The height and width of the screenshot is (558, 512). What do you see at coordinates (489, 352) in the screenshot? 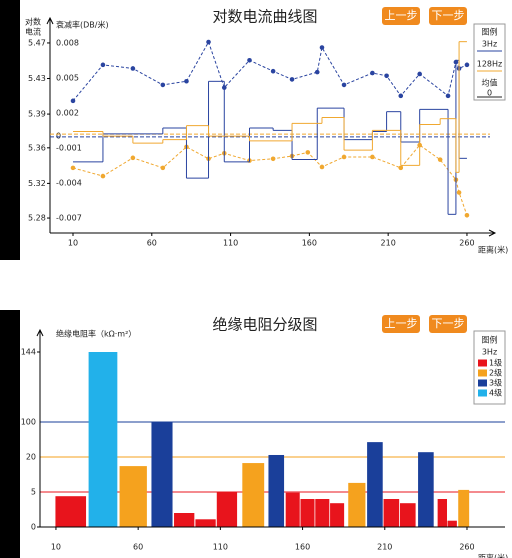
I see `legend-subtitle: 3Hz` at bounding box center [489, 352].